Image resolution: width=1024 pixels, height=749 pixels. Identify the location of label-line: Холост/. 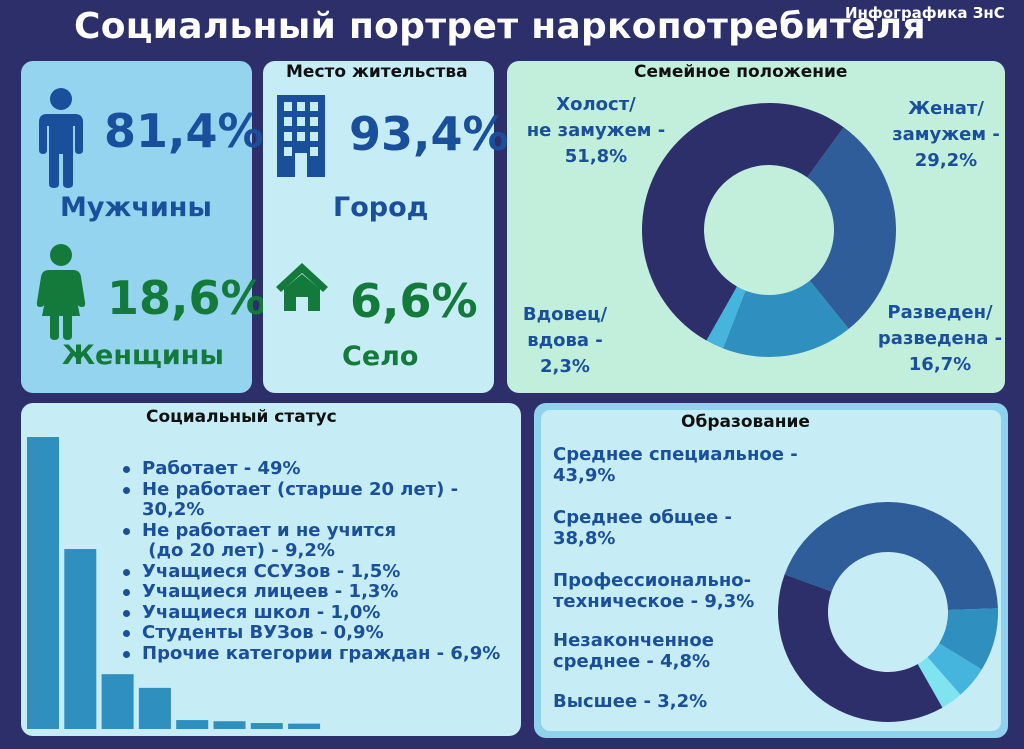
(596, 104).